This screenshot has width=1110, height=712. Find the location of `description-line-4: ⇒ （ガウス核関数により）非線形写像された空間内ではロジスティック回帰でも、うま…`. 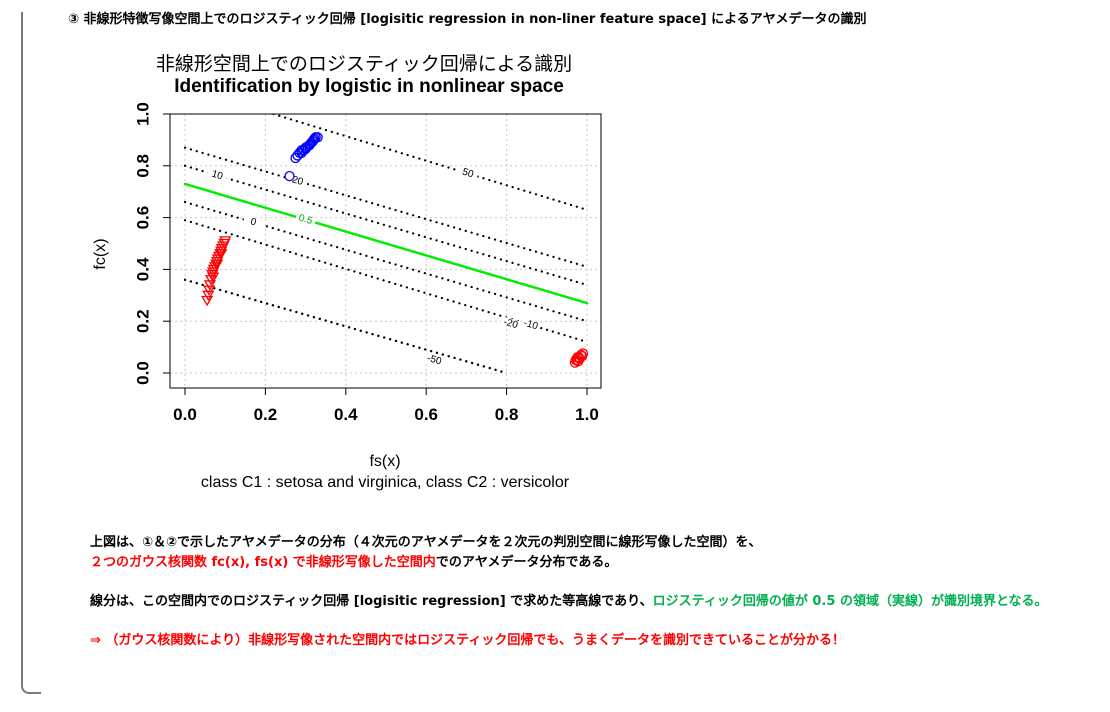

description-line-4: ⇒ （ガウス核関数により）非線形写像された空間内ではロジスティック回帰でも、うま… is located at coordinates (467, 640).